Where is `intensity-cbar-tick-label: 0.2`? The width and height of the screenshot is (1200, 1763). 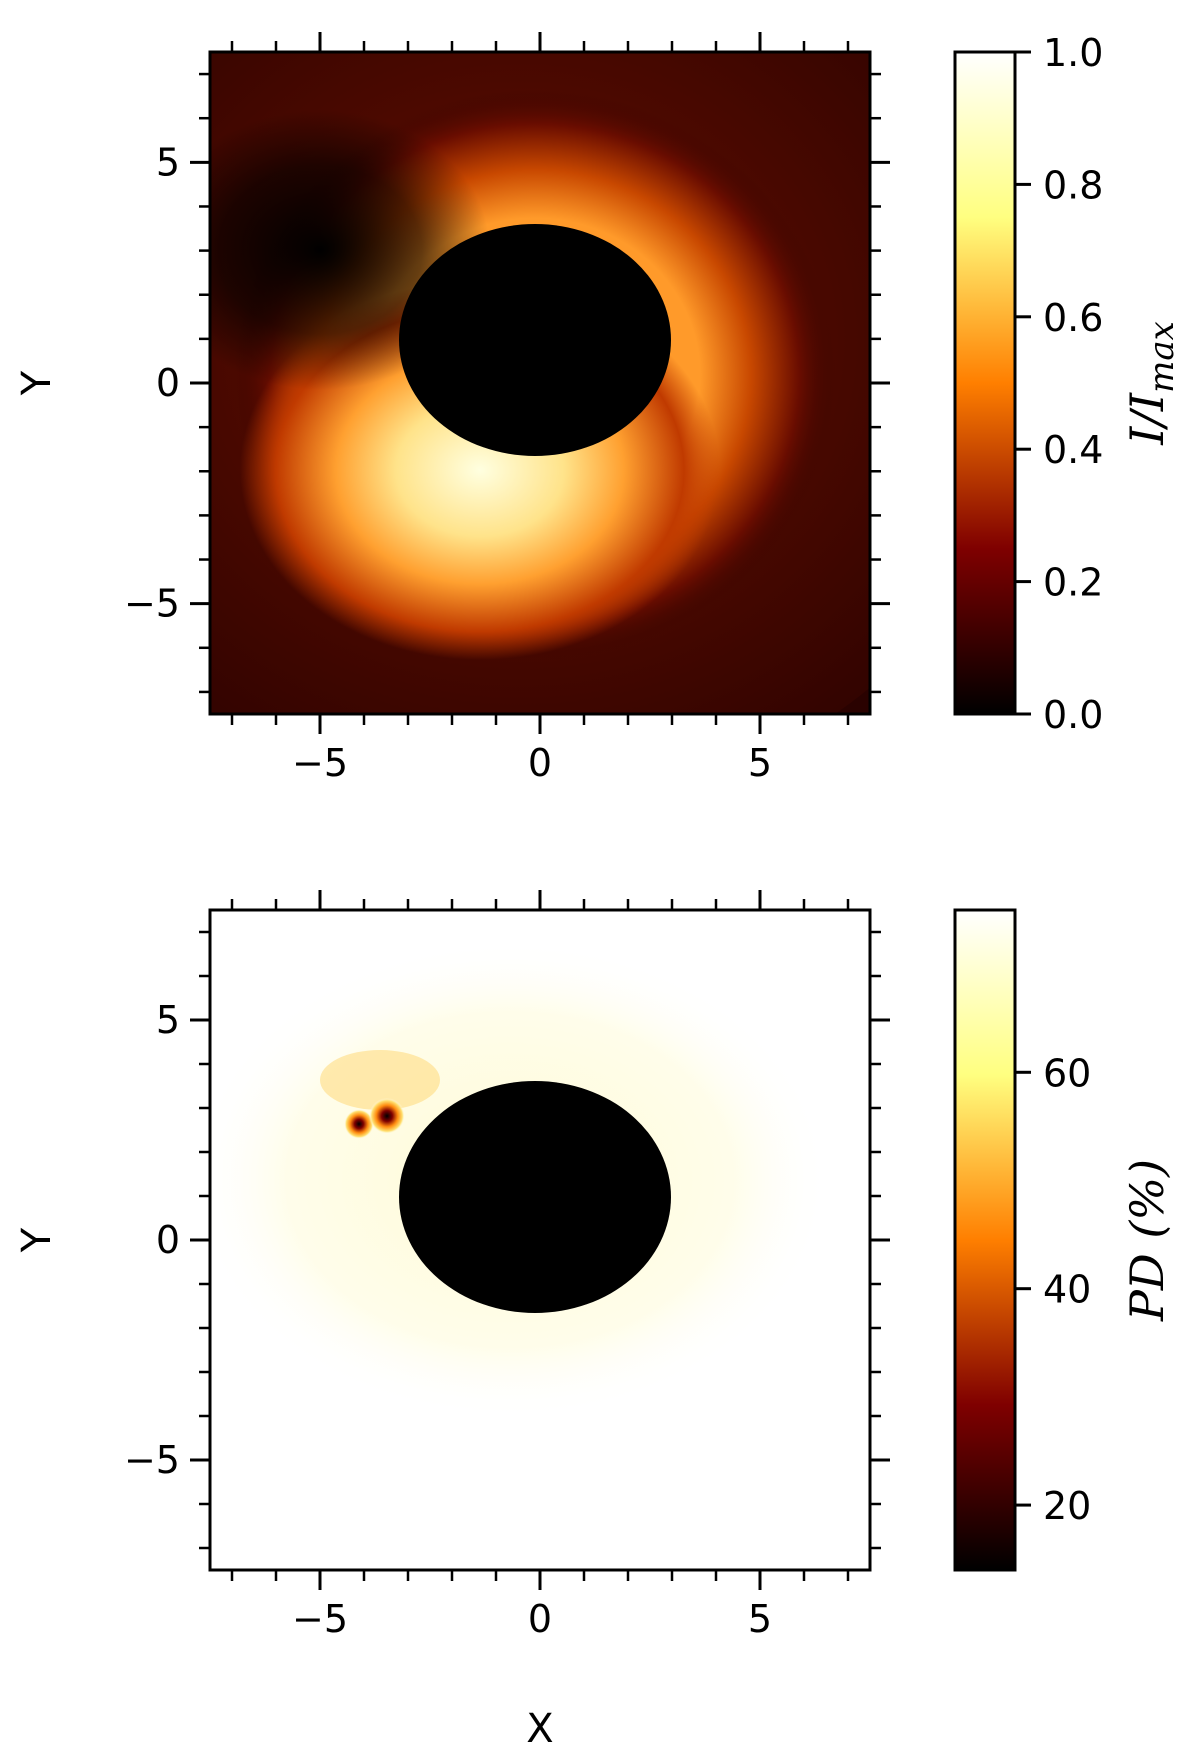
intensity-cbar-tick-label: 0.2 is located at coordinates (1073, 583).